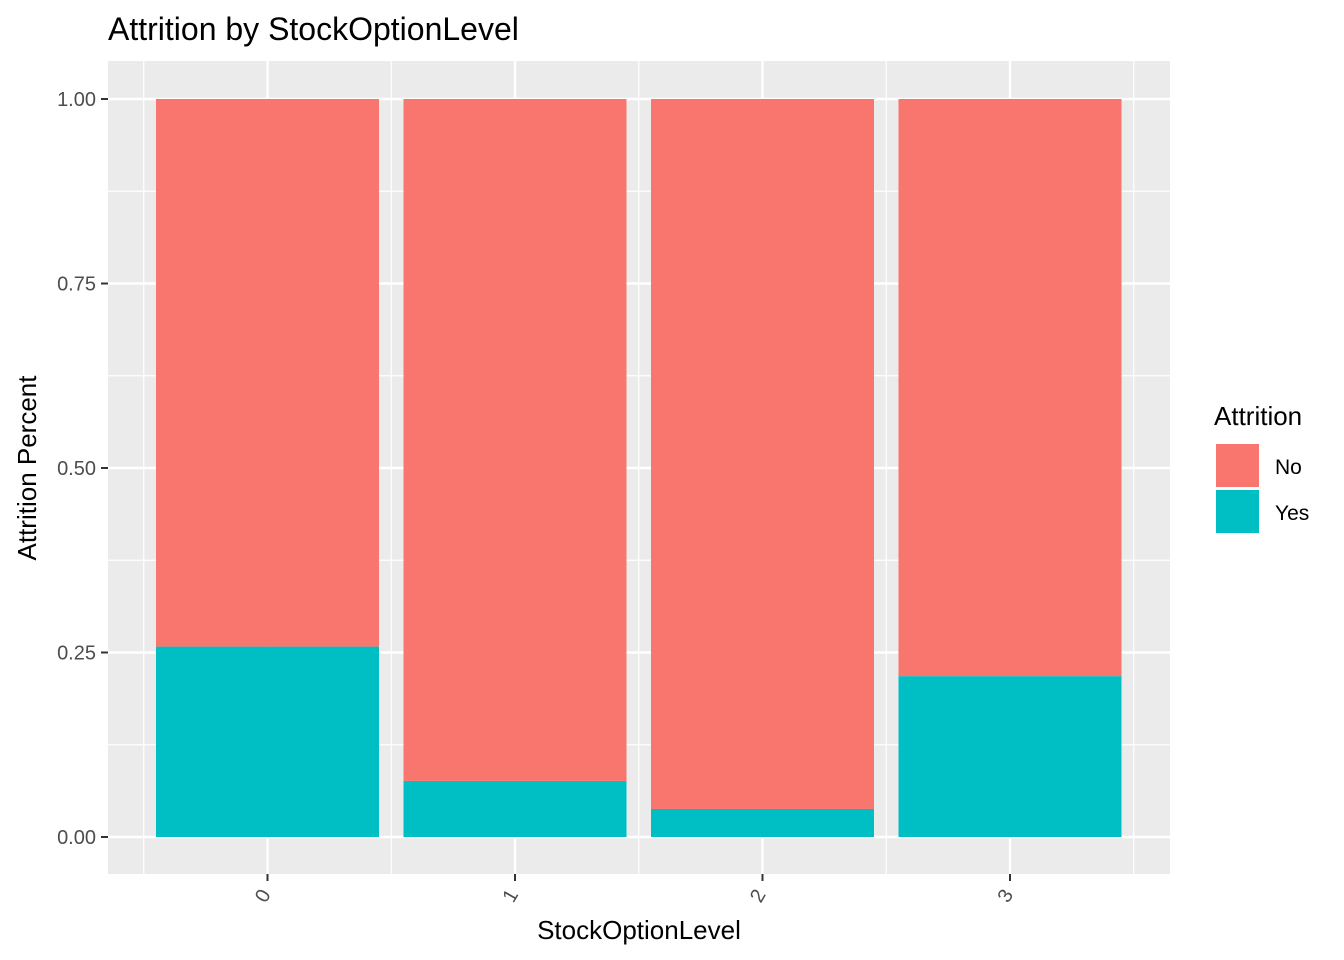 The width and height of the screenshot is (1344, 960). Describe the element at coordinates (758, 896) in the screenshot. I see `x-tick-label: 2` at that location.